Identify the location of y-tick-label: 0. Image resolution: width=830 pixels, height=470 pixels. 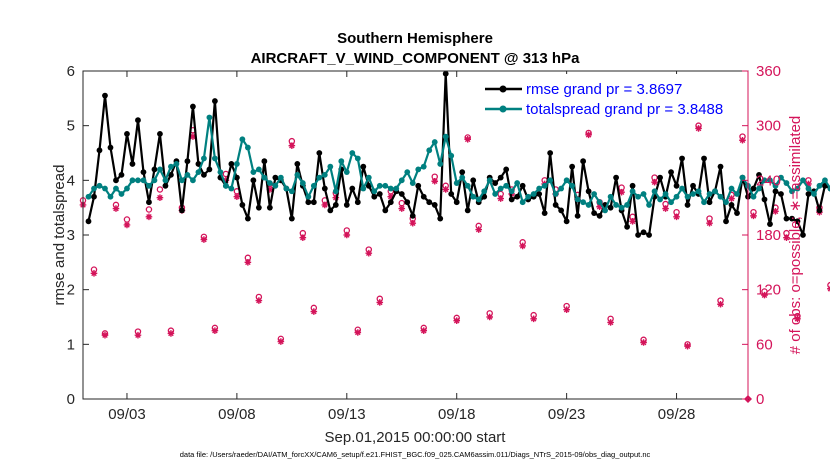
(71, 399).